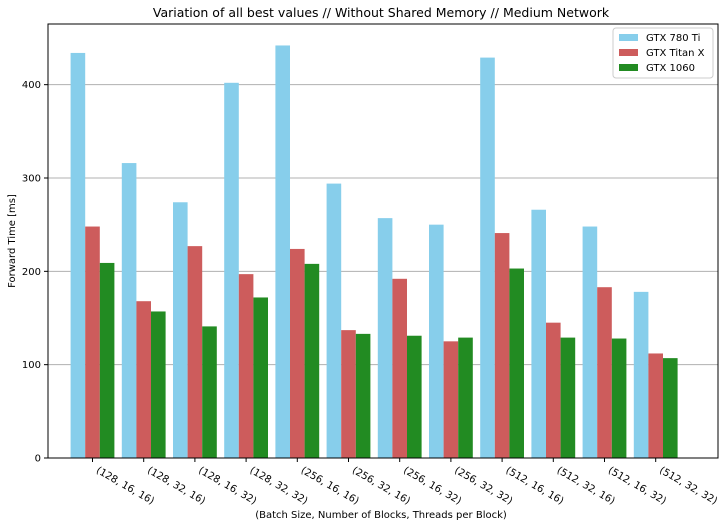  What do you see at coordinates (31, 365) in the screenshot?
I see `y-tick-label: 100` at bounding box center [31, 365].